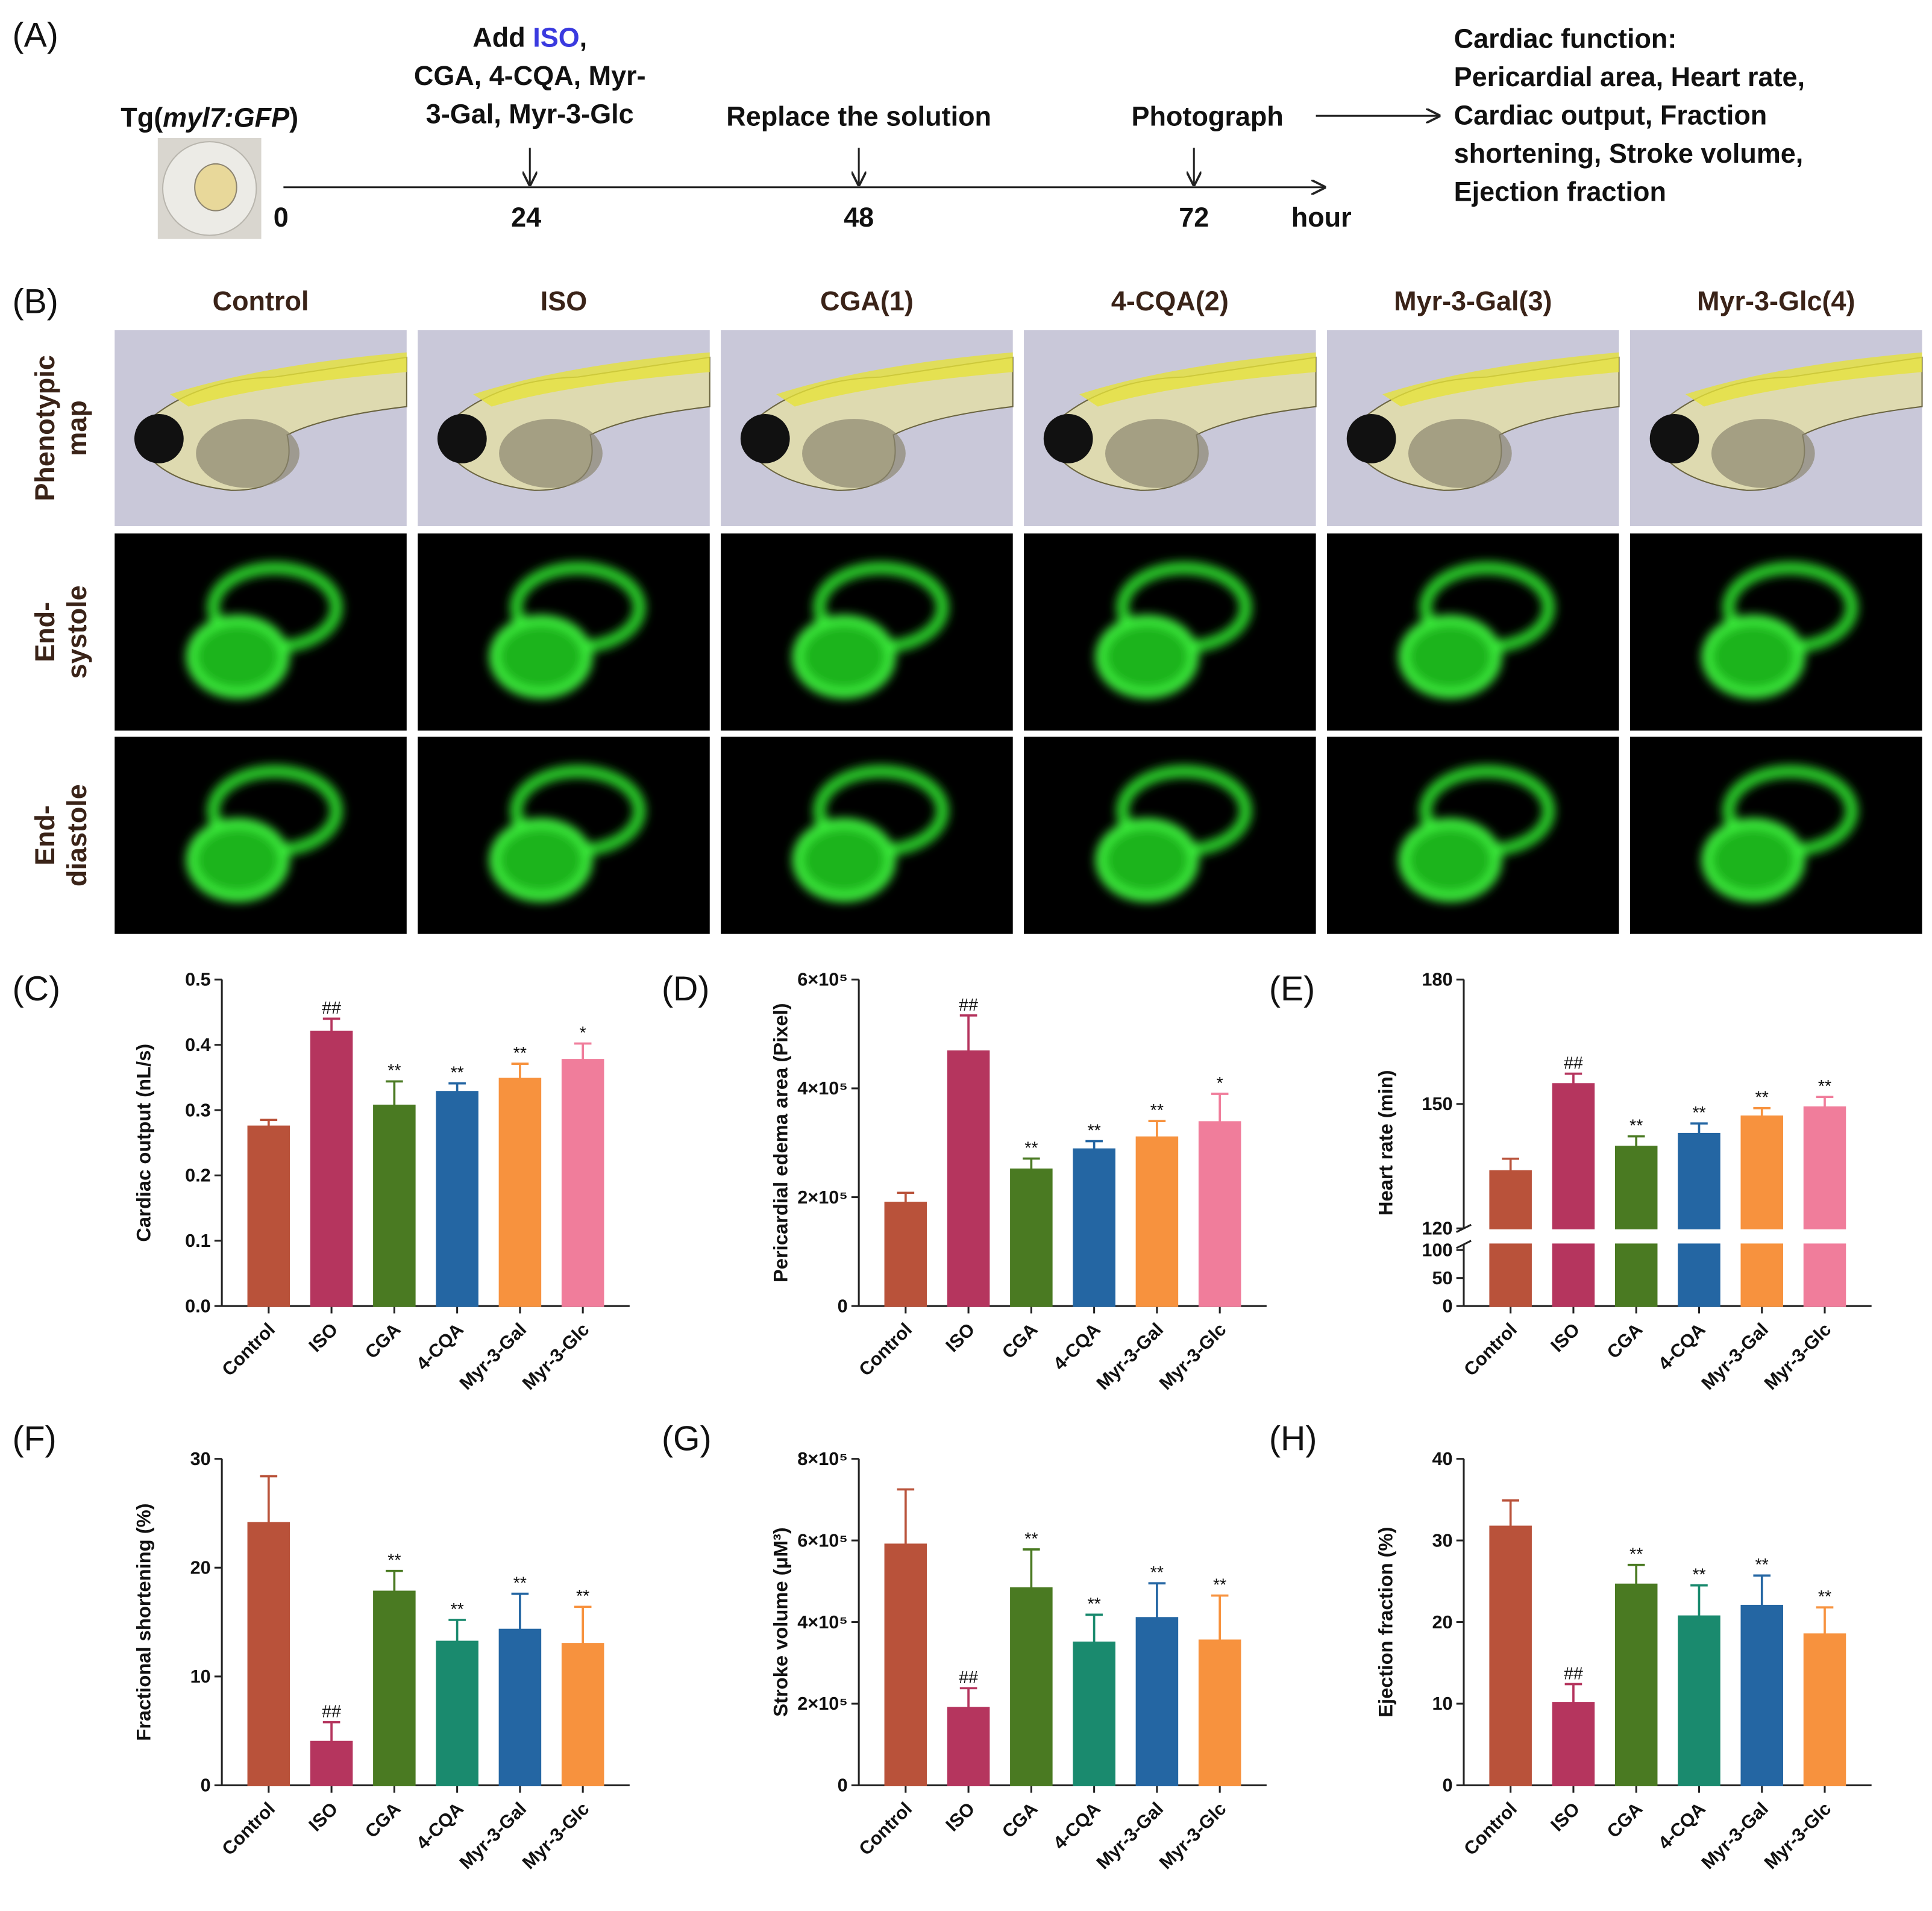 The height and width of the screenshot is (1911, 1932). I want to click on y-tick-label: 8×10⁵, so click(822, 1459).